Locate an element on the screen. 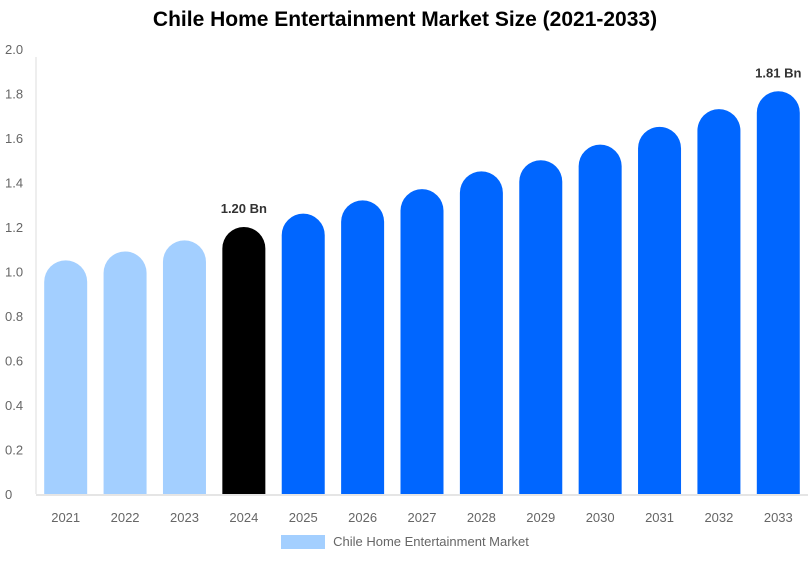  bar-2021 is located at coordinates (66, 377).